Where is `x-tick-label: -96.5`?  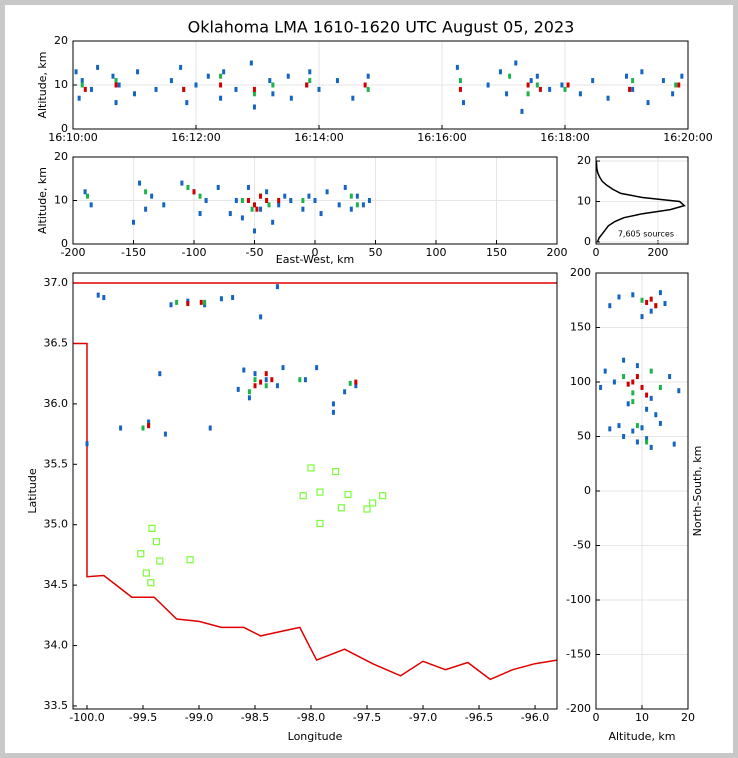 x-tick-label: -96.5 is located at coordinates (479, 717).